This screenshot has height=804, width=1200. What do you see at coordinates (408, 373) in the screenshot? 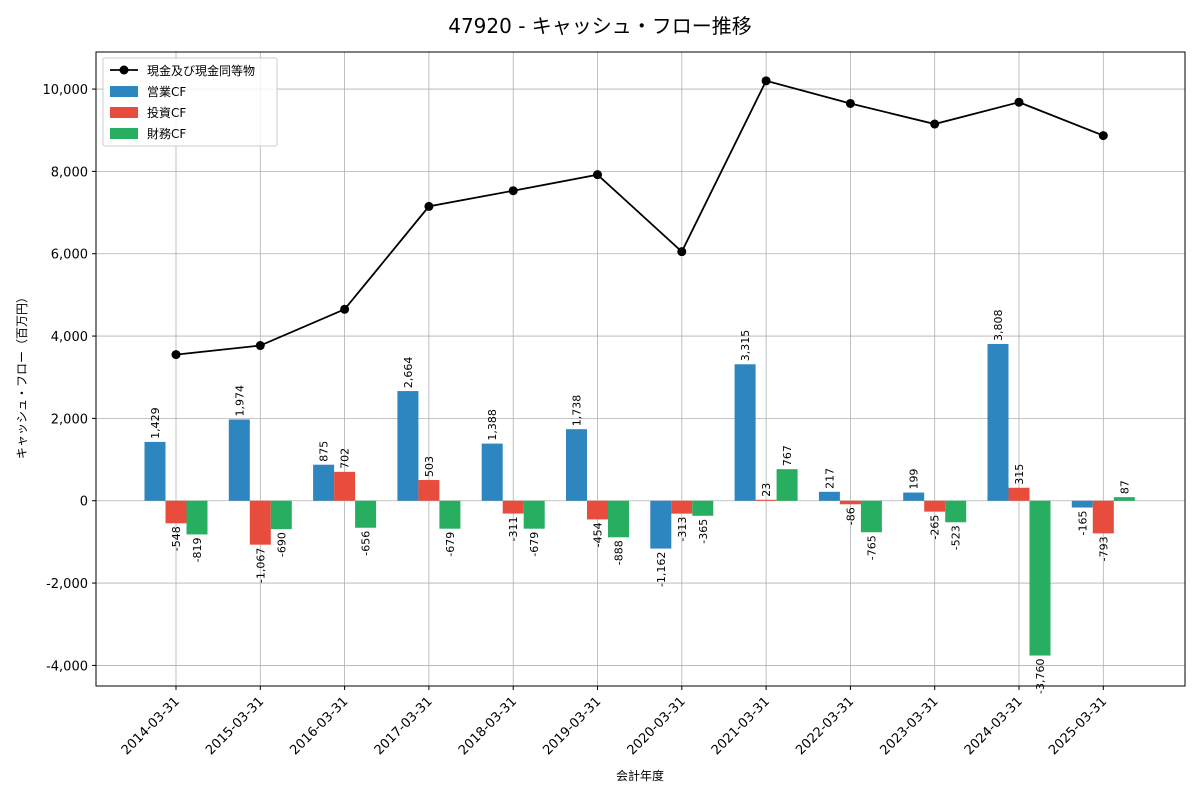
I see `bar-value-label: 2,664` at bounding box center [408, 373].